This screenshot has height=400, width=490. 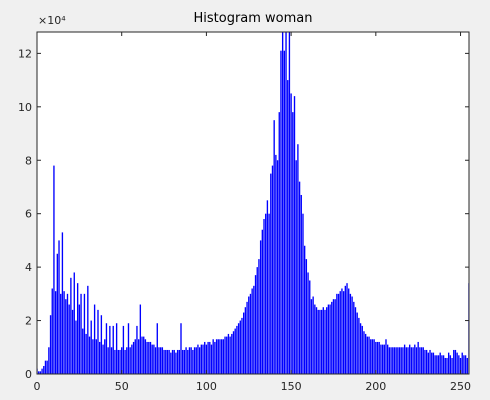 What do you see at coordinates (25, 53) in the screenshot?
I see `y-tick-label: 12` at bounding box center [25, 53].